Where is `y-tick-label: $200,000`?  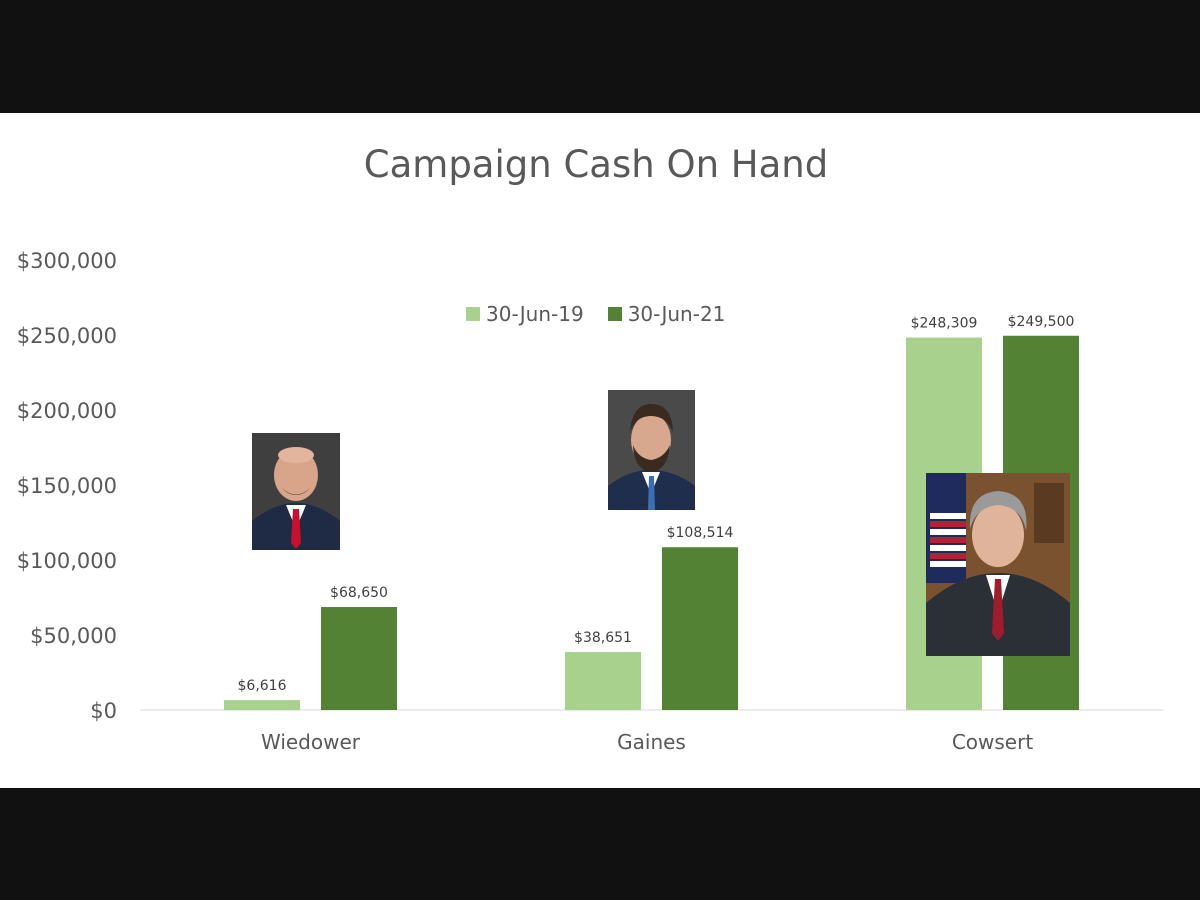 y-tick-label: $200,000 is located at coordinates (67, 411).